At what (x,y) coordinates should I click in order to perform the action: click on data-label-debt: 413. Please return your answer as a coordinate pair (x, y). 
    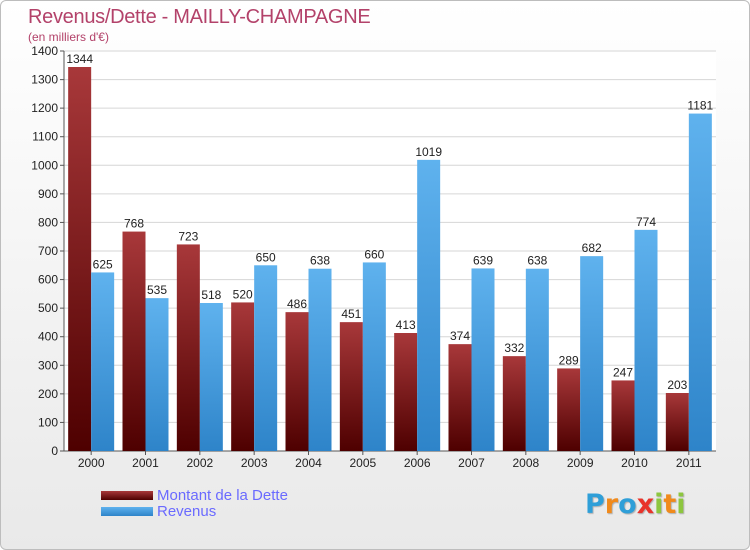
    Looking at the image, I should click on (406, 325).